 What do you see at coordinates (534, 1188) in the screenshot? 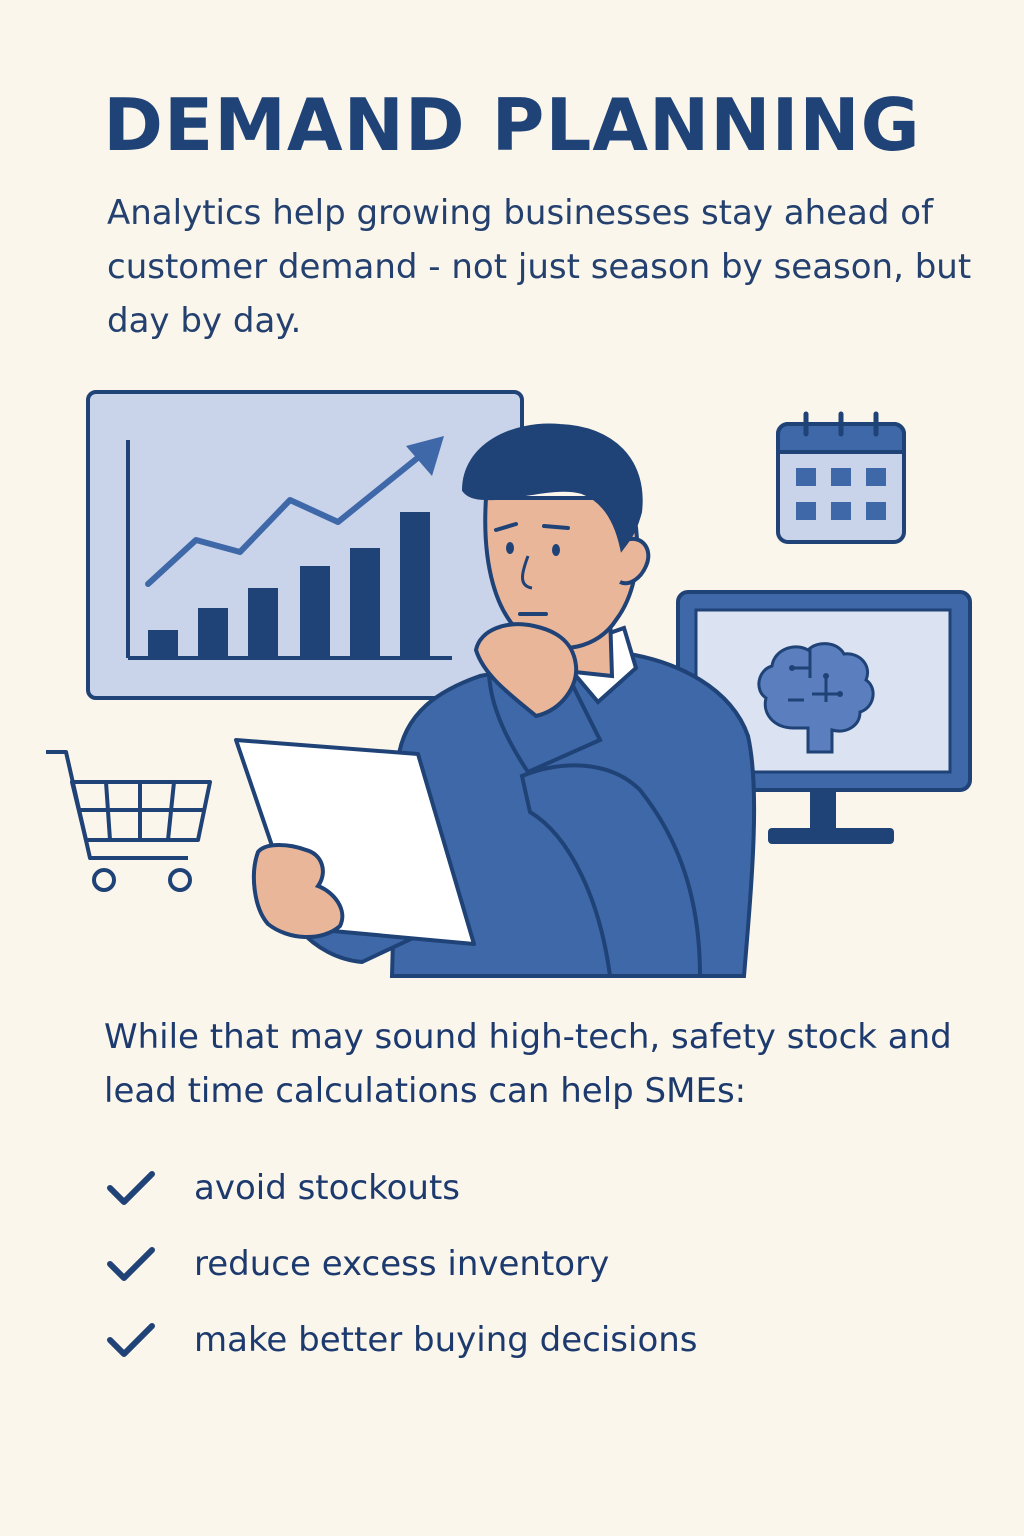
I see `list-item: avoid stockouts` at bounding box center [534, 1188].